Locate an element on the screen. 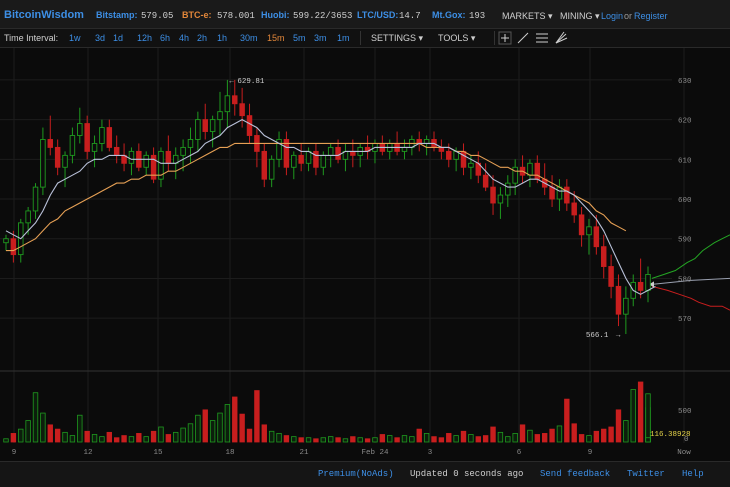  crosshair-icon is located at coordinates (505, 38).